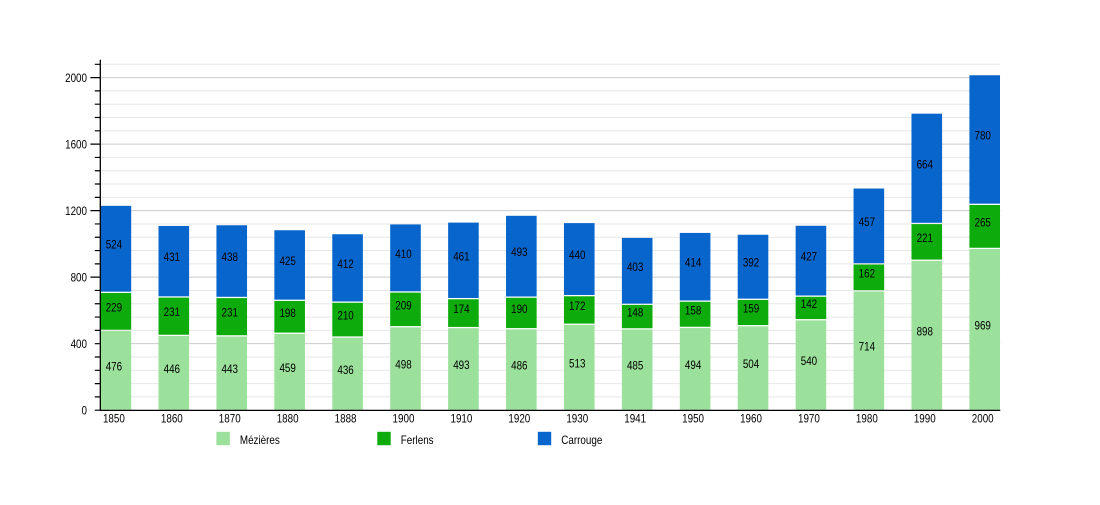 The image size is (1100, 505). I want to click on svg-text: 1990, so click(925, 419).